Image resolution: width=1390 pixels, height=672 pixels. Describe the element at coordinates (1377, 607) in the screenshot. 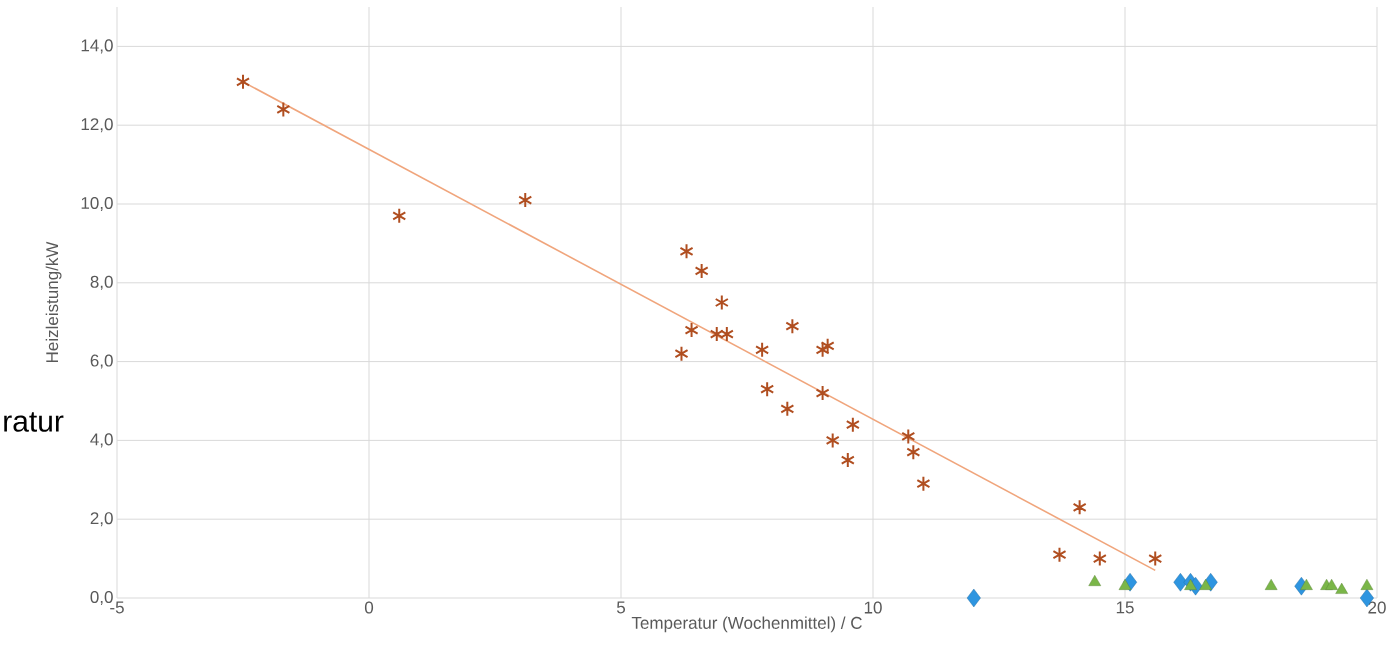

I see `x-tick-label: 20` at that location.